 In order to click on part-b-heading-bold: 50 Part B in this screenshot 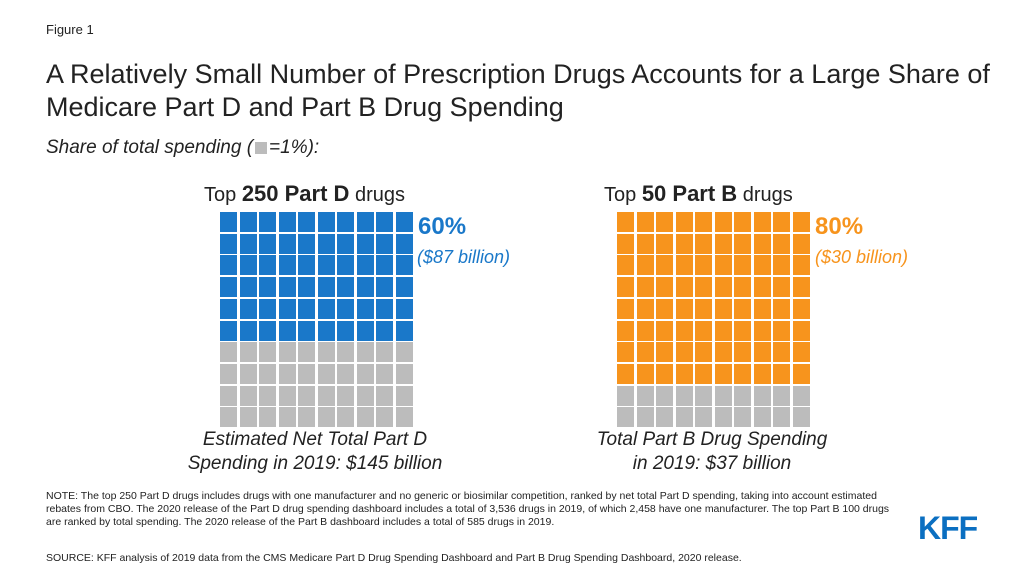, I will do `click(689, 193)`.